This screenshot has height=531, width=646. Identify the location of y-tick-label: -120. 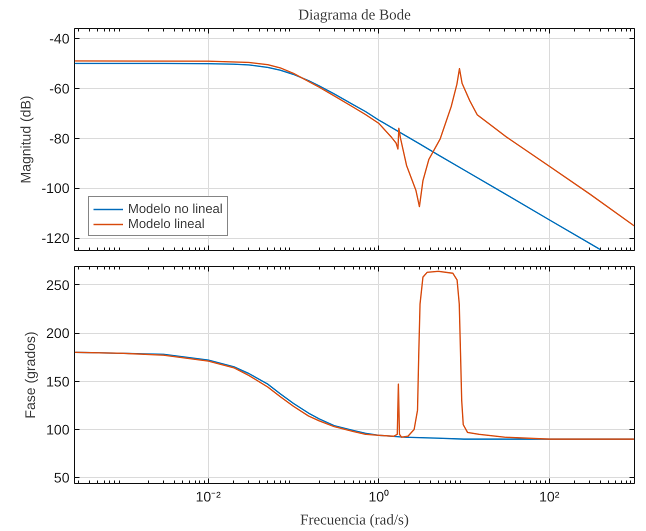
(55, 238).